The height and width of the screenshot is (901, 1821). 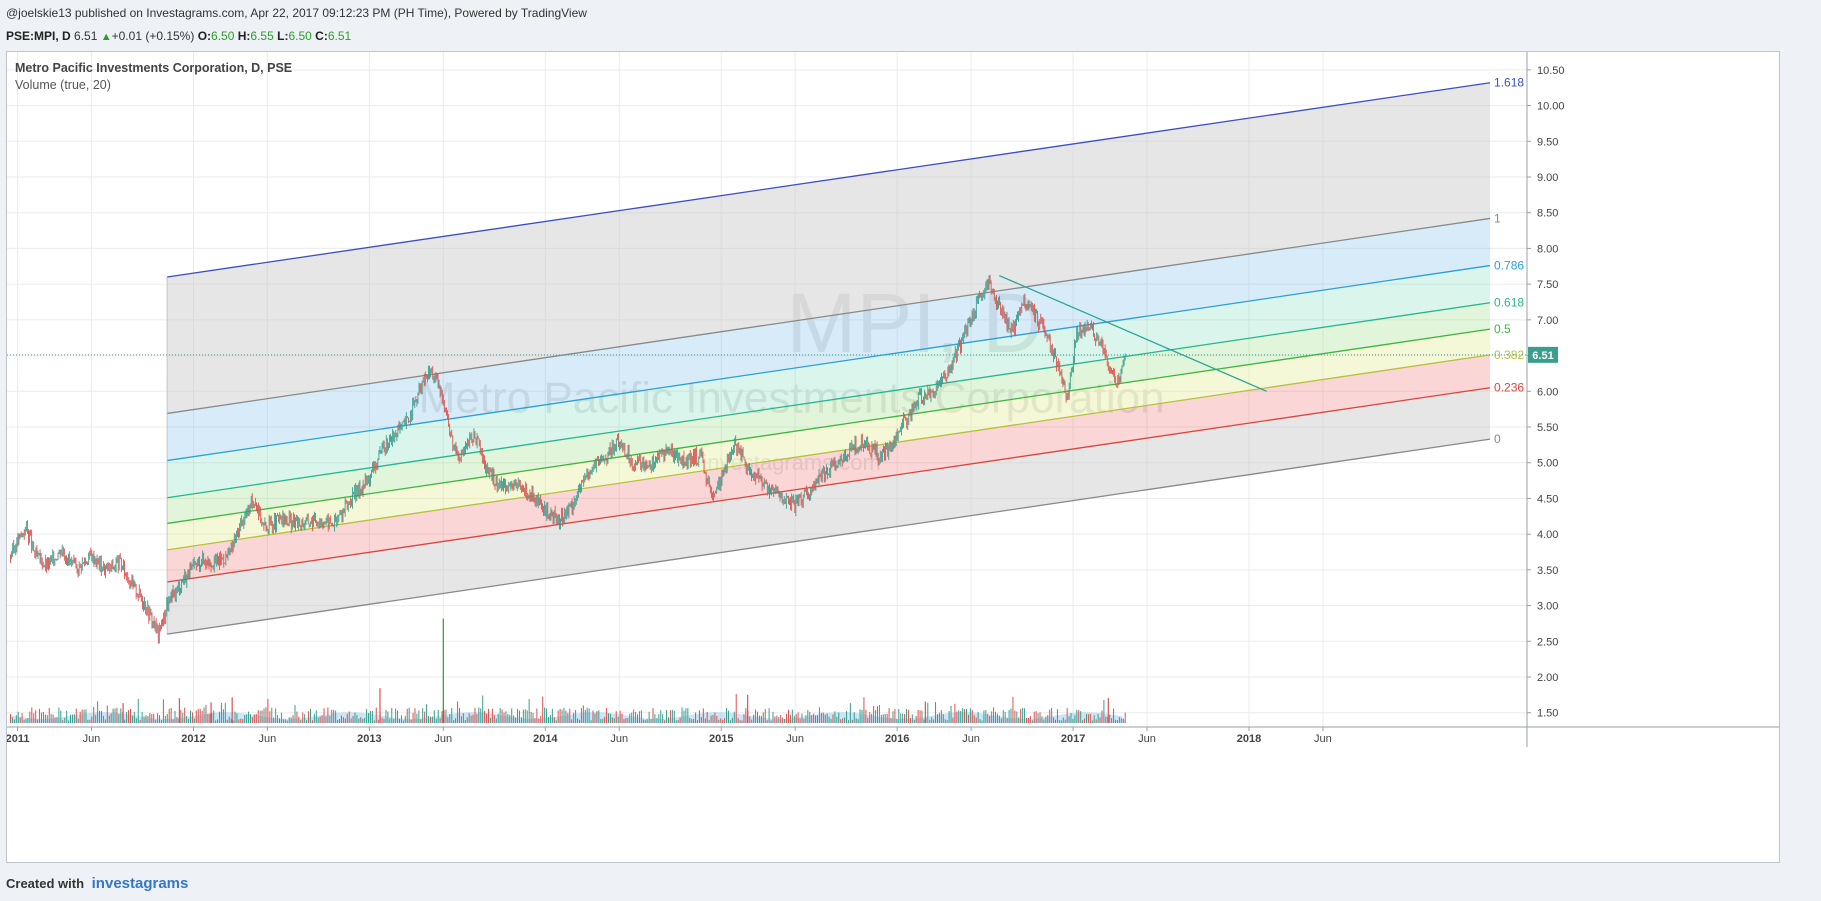 I want to click on legend-indicator: Volume (true, 20), so click(x=63, y=85).